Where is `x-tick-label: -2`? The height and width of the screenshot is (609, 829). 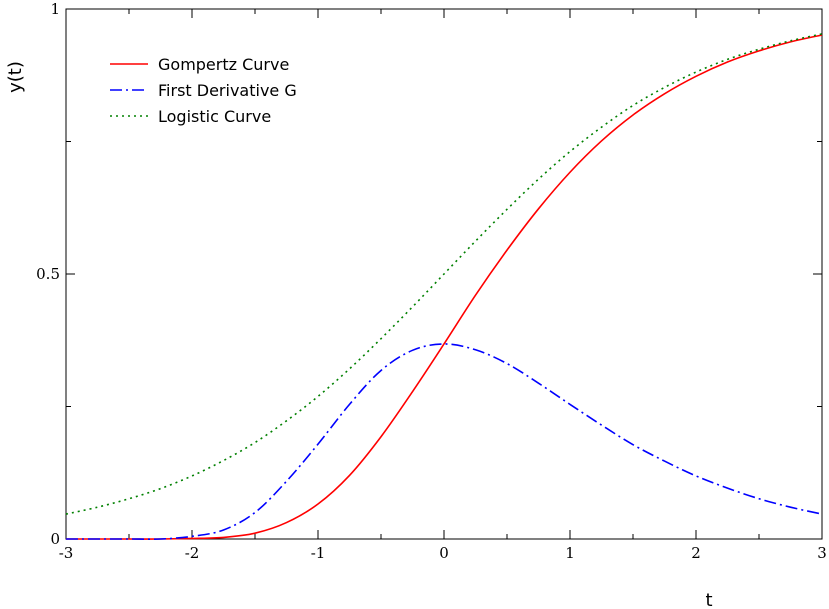 x-tick-label: -2 is located at coordinates (192, 553).